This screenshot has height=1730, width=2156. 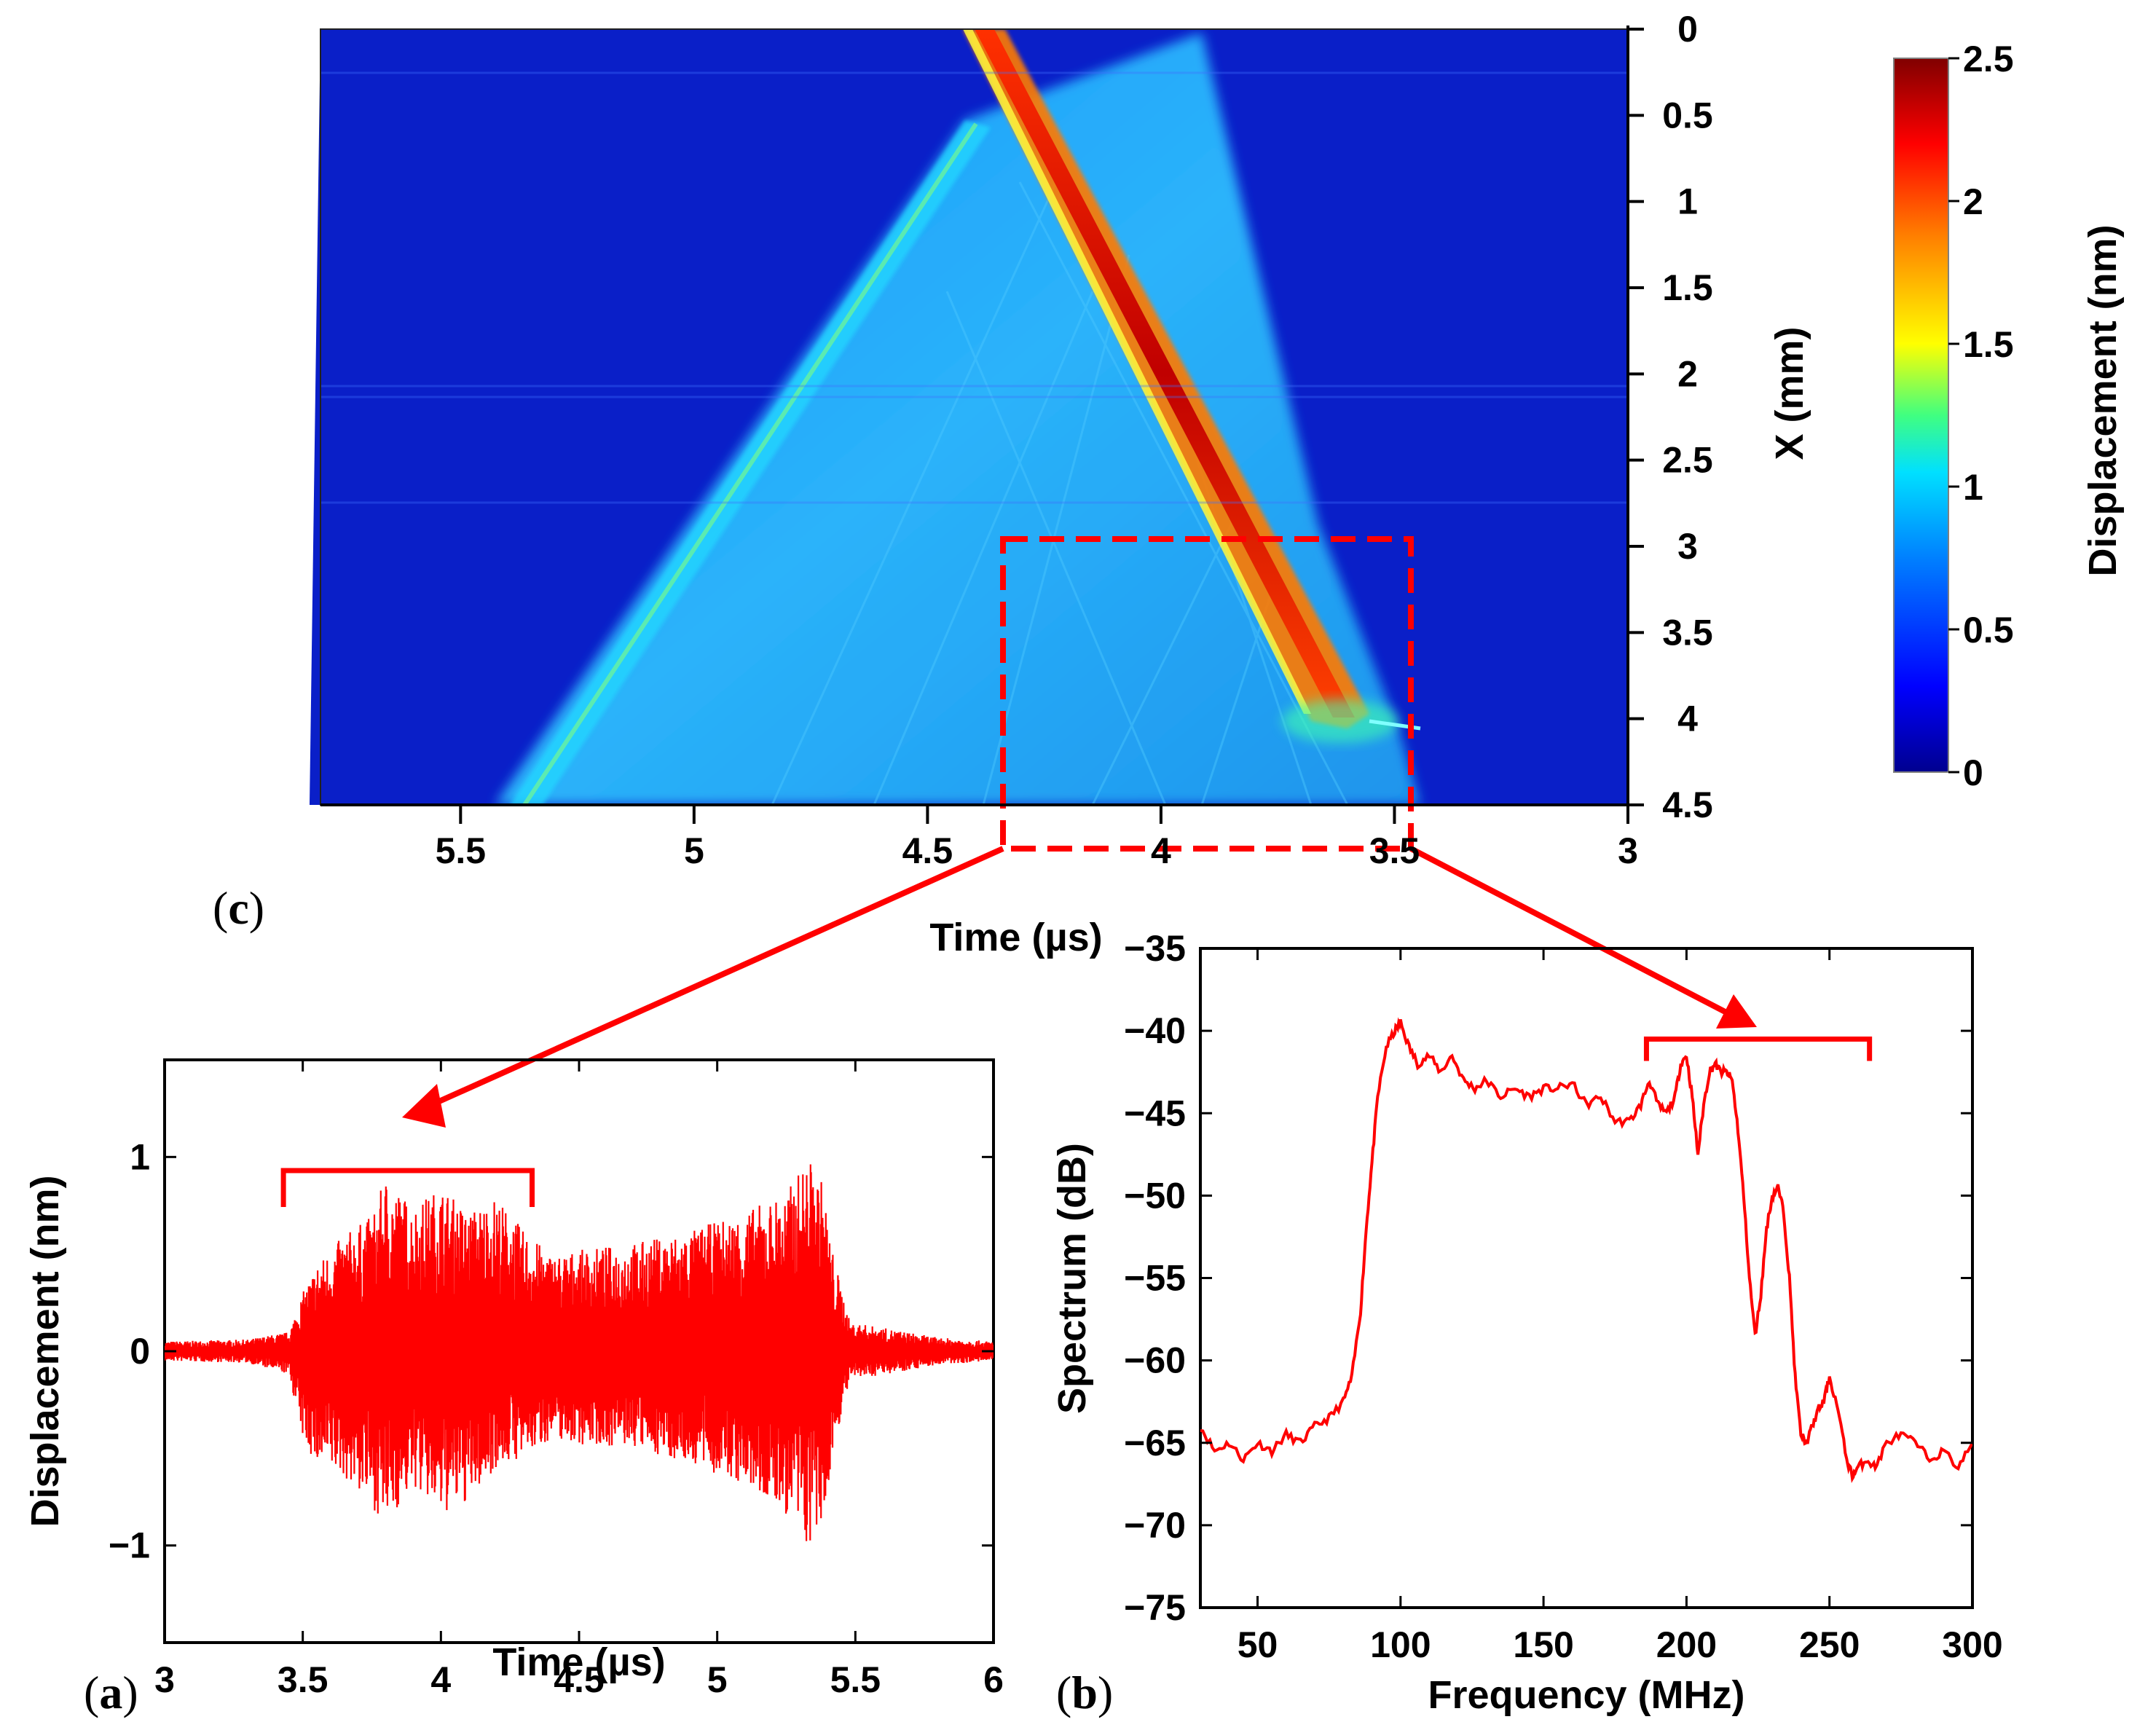 What do you see at coordinates (1973, 201) in the screenshot?
I see `colorbar-tick-label: 2` at bounding box center [1973, 201].